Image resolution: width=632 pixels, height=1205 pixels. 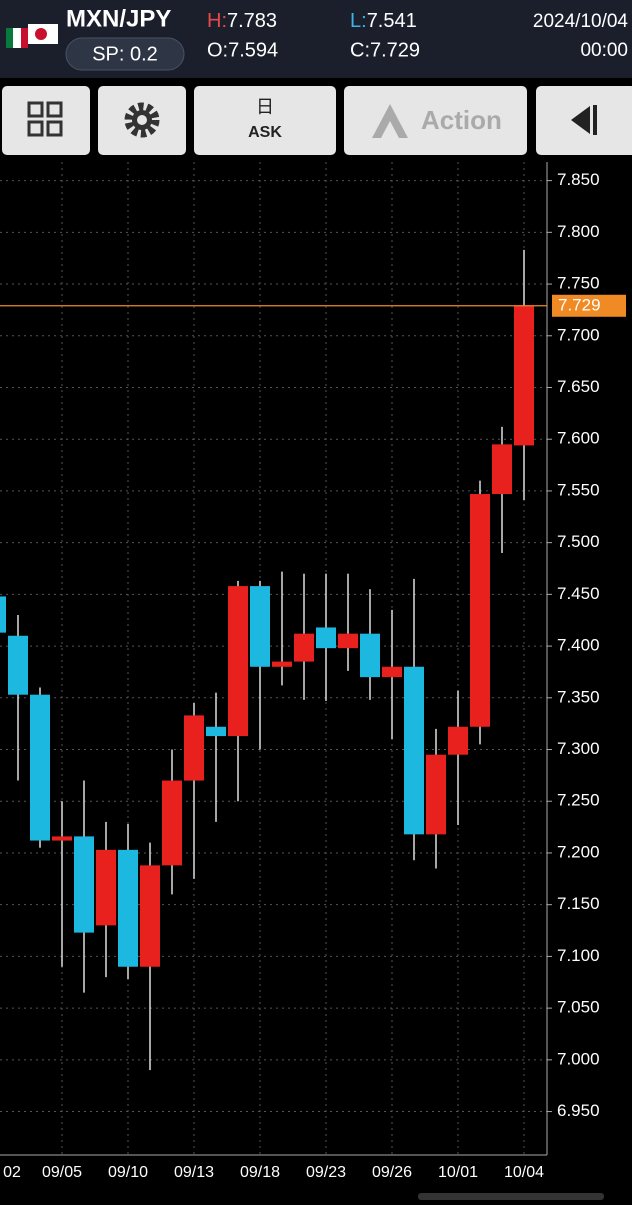 What do you see at coordinates (578, 1110) in the screenshot?
I see `y-tick-label: 6.950` at bounding box center [578, 1110].